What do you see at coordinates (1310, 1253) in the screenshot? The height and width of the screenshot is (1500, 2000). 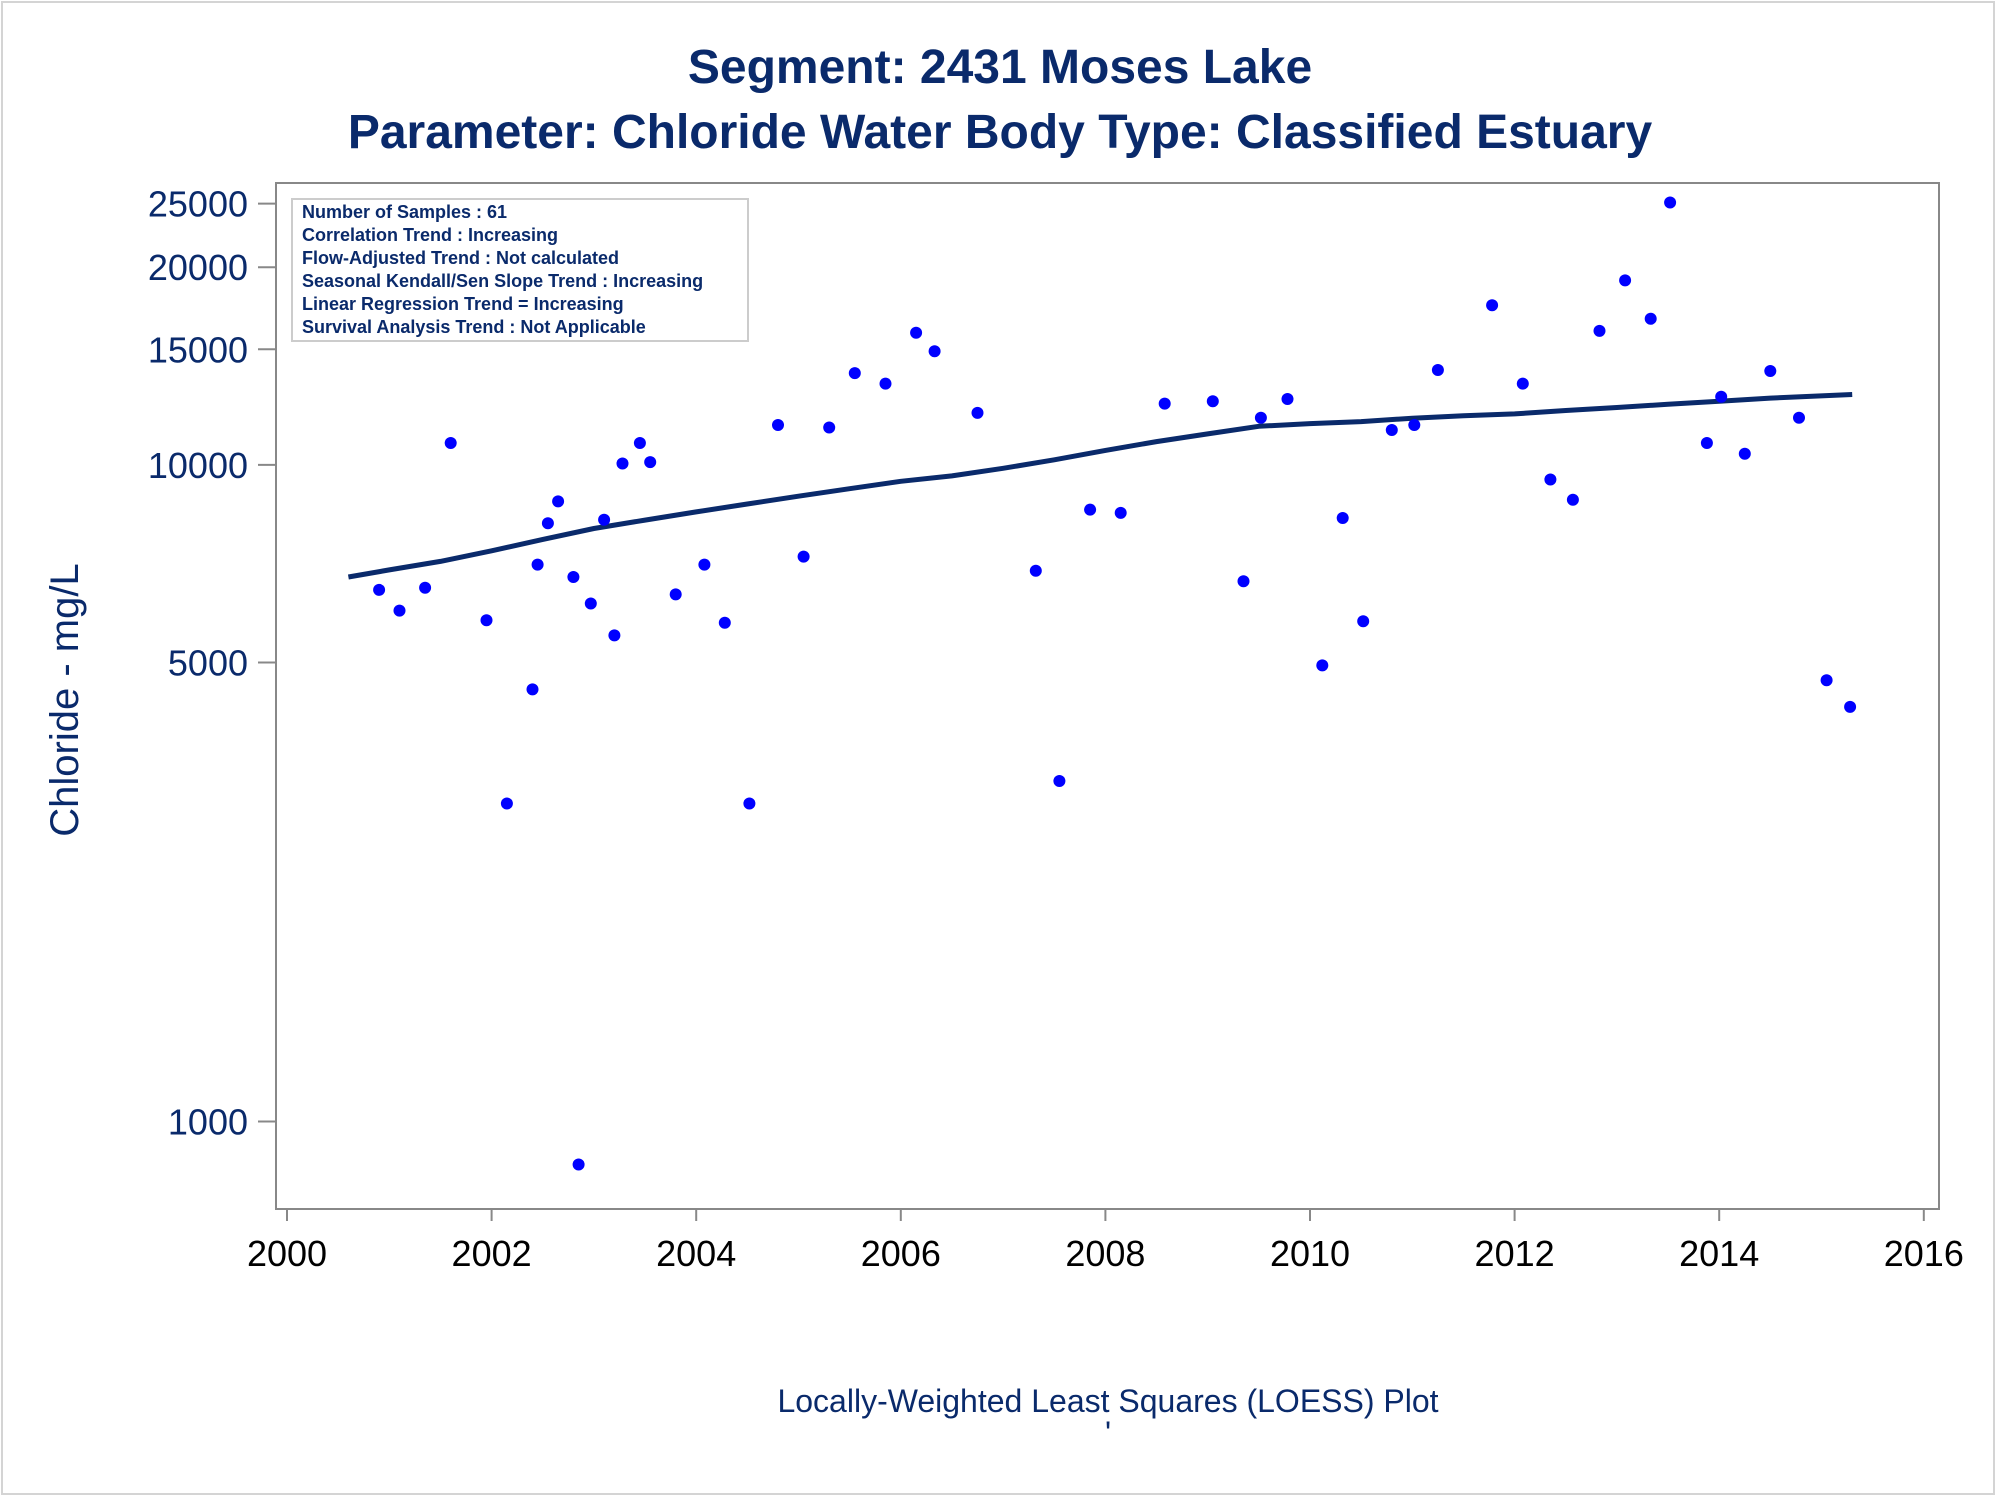 I see `x-tick-label: 2010` at bounding box center [1310, 1253].